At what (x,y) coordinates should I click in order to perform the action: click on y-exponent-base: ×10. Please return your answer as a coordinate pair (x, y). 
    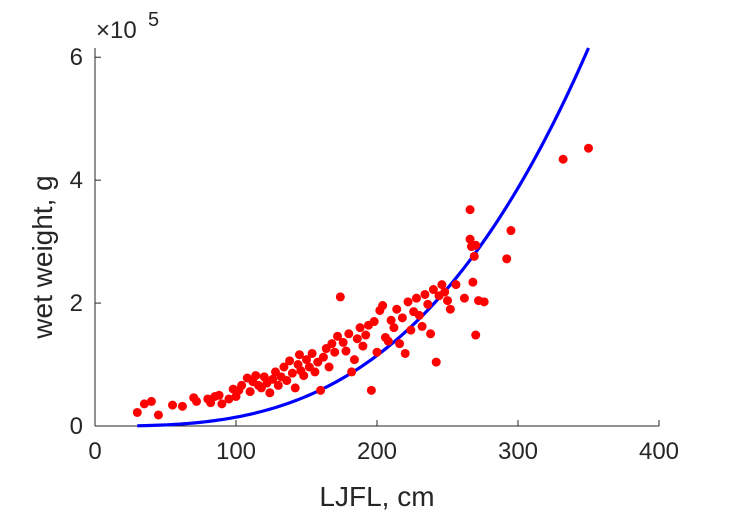
    Looking at the image, I should click on (116, 30).